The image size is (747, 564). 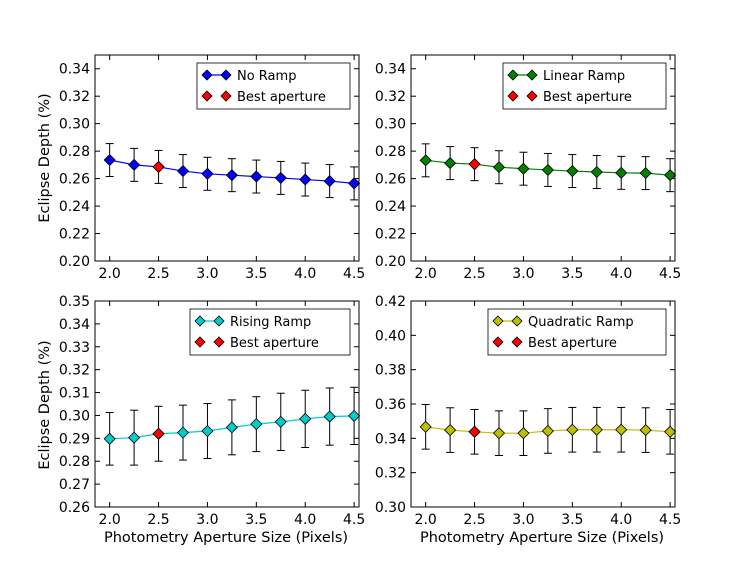 What do you see at coordinates (74, 394) in the screenshot?
I see `ytick-label: 0.31` at bounding box center [74, 394].